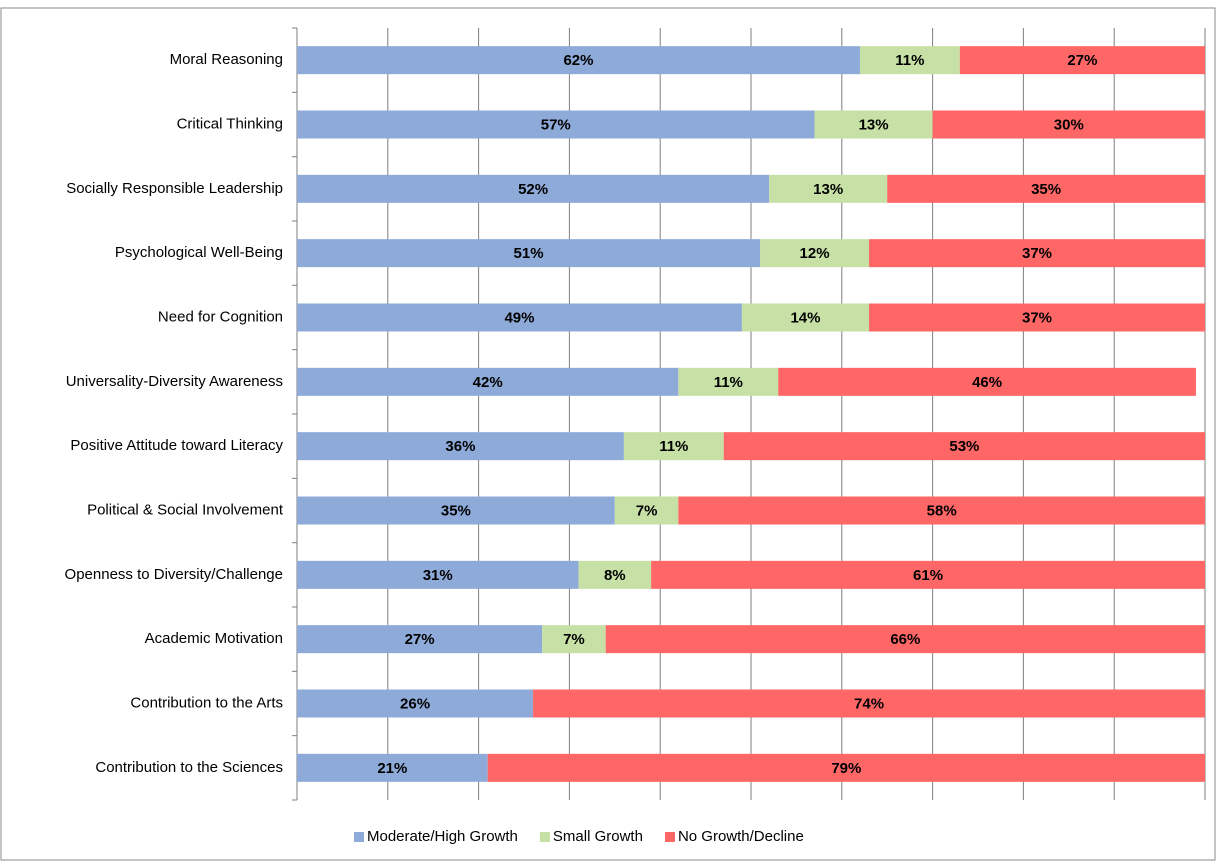 This screenshot has width=1217, height=866. I want to click on legend-label: Moderate/High Growth, so click(442, 836).